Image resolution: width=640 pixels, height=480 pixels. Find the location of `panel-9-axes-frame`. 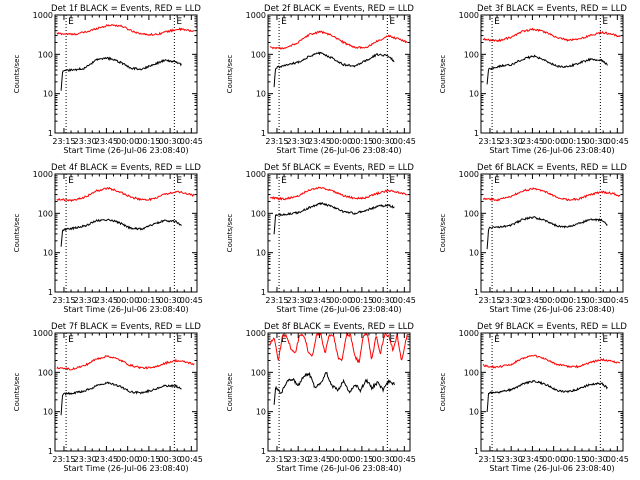

panel-9-axes-frame is located at coordinates (552, 392).